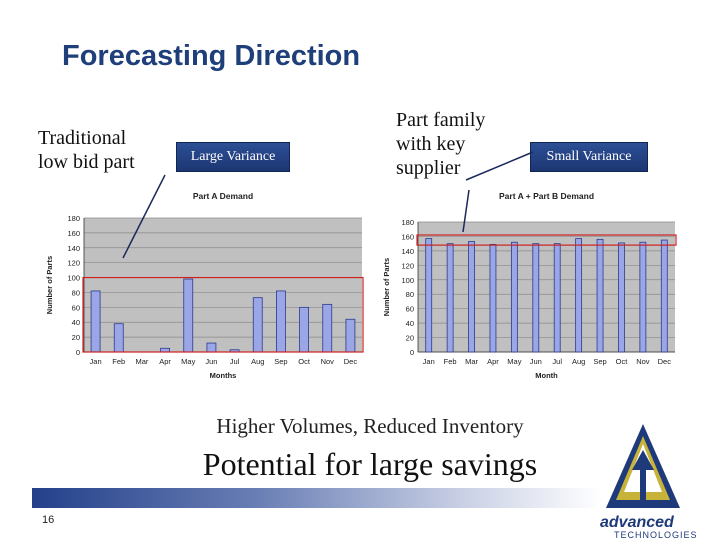  I want to click on large-variance-box: Large Variance, so click(233, 157).